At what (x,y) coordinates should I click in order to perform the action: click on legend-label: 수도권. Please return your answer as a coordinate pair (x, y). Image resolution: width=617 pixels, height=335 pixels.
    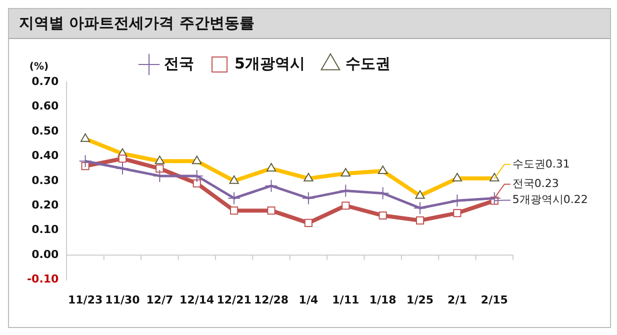
    Looking at the image, I should click on (367, 63).